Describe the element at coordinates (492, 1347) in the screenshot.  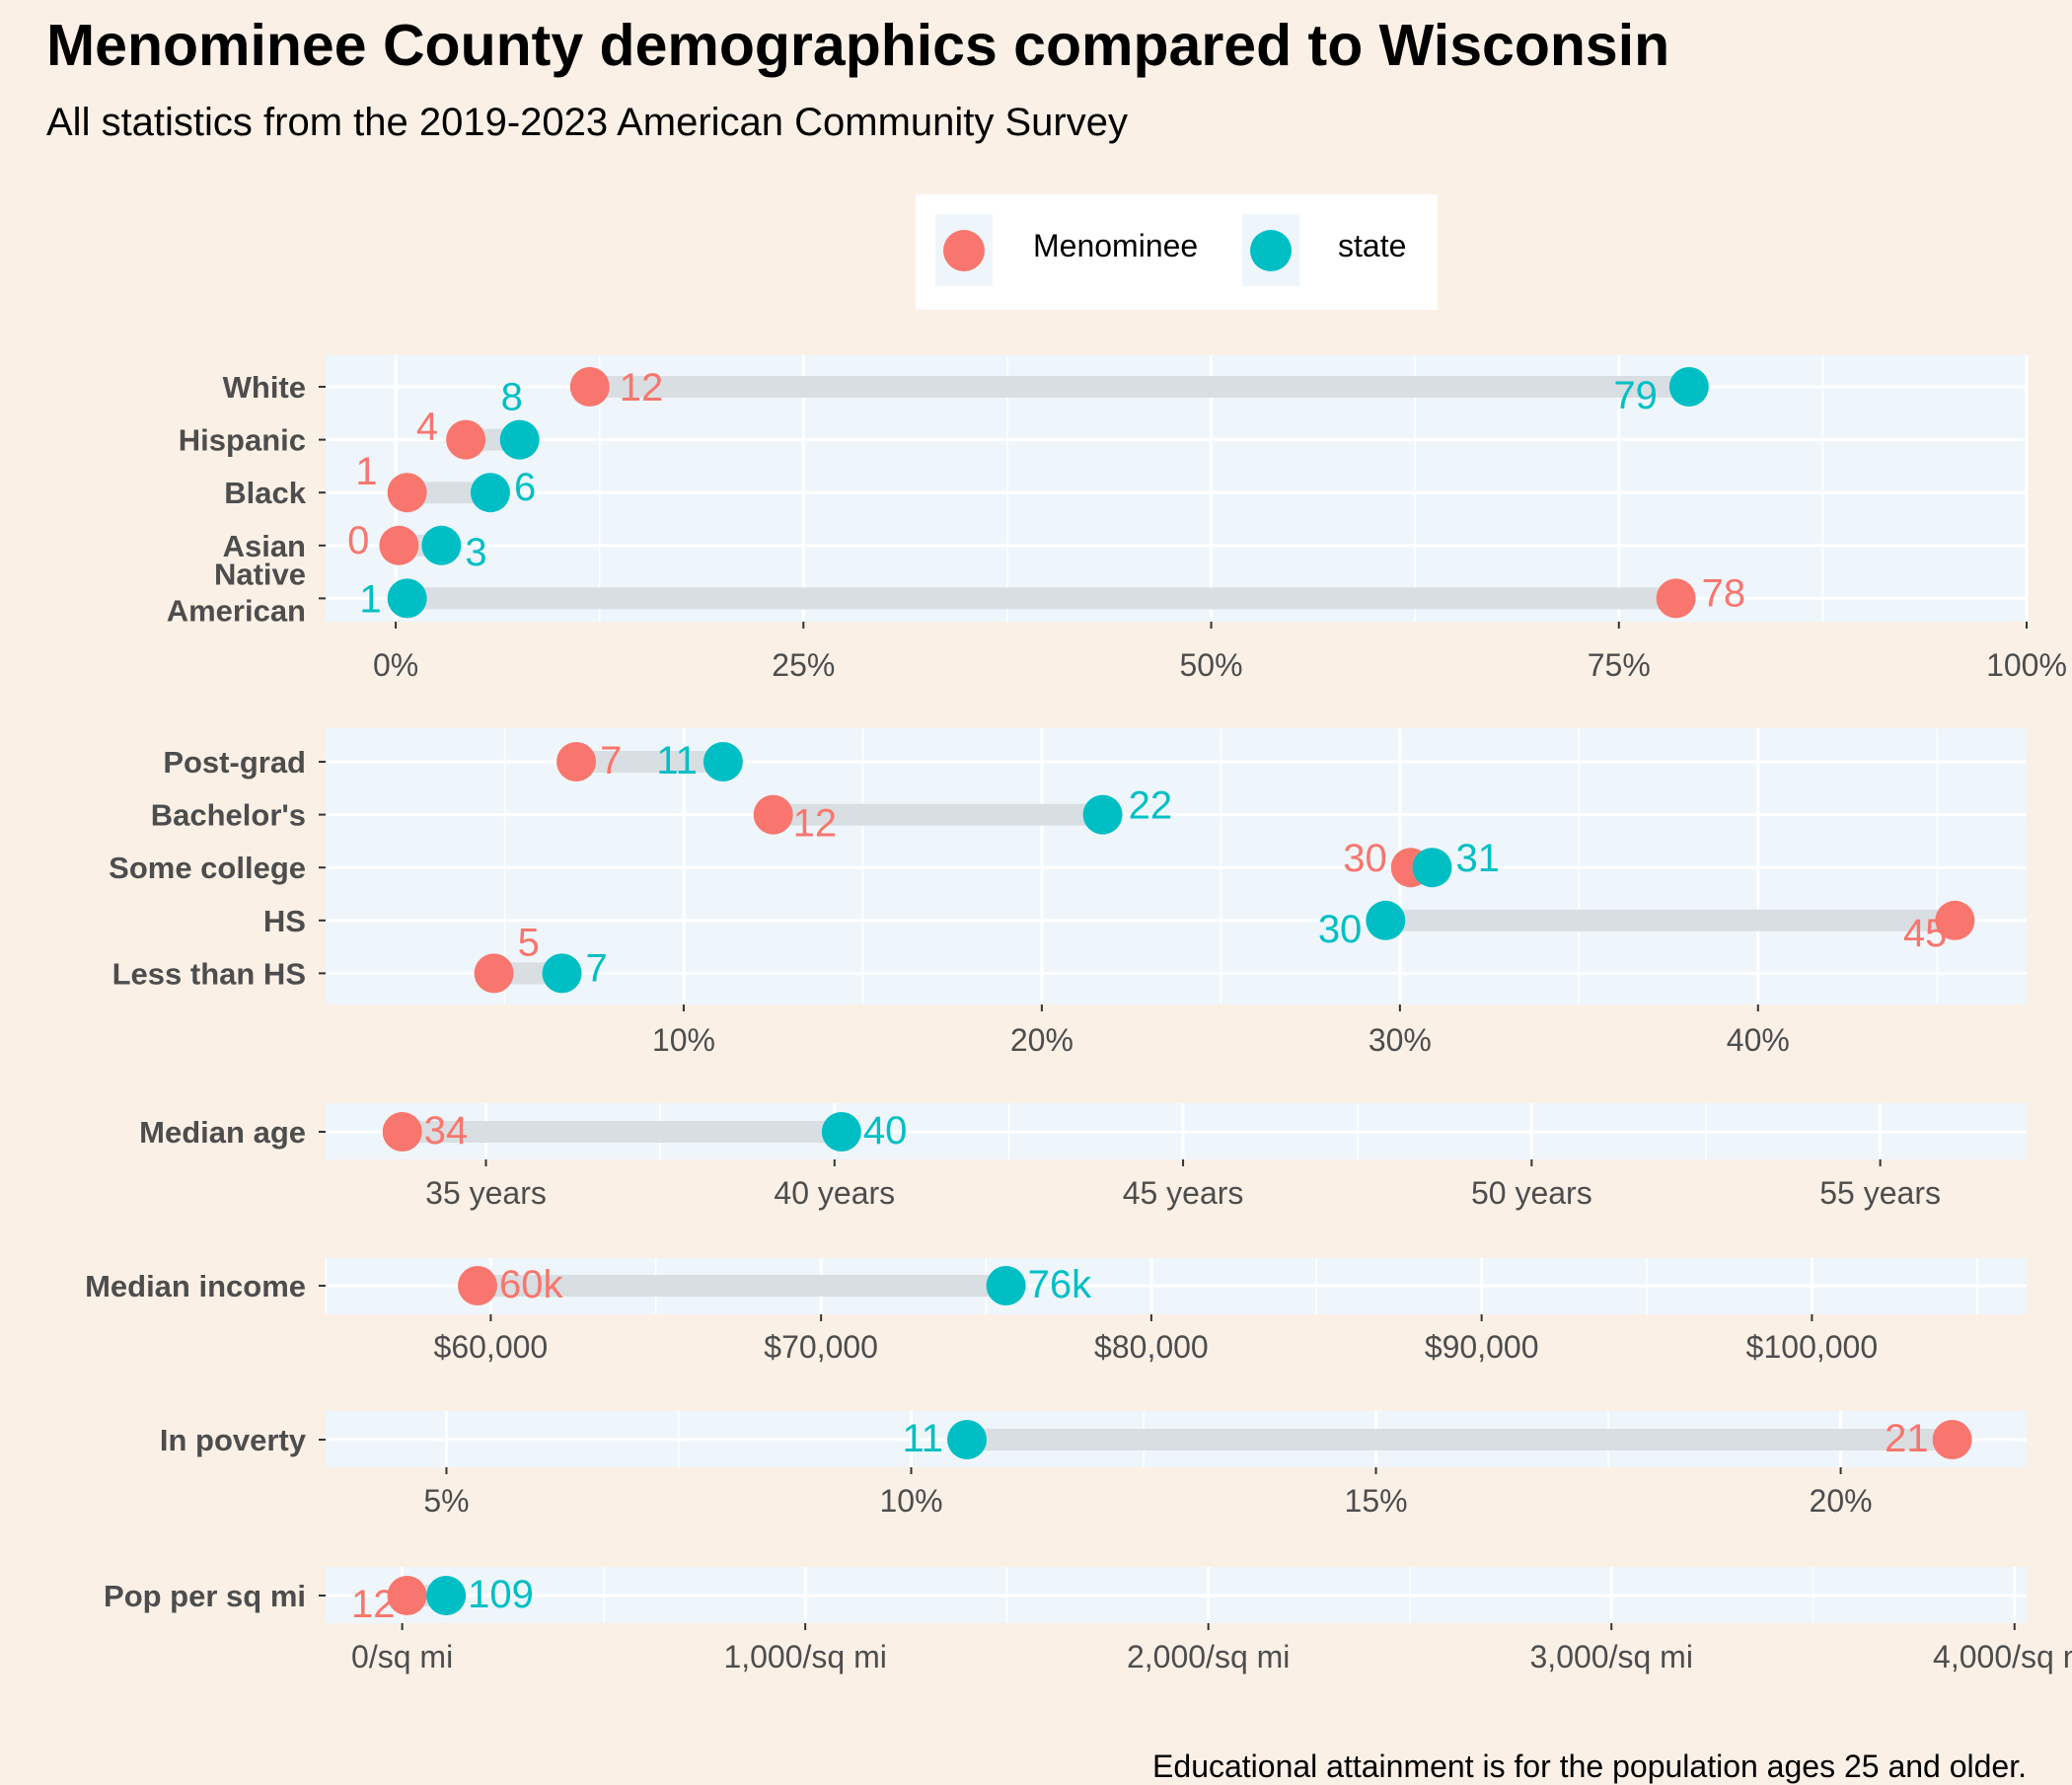
I see `panel-income-x-tick-label: $60,000` at that location.